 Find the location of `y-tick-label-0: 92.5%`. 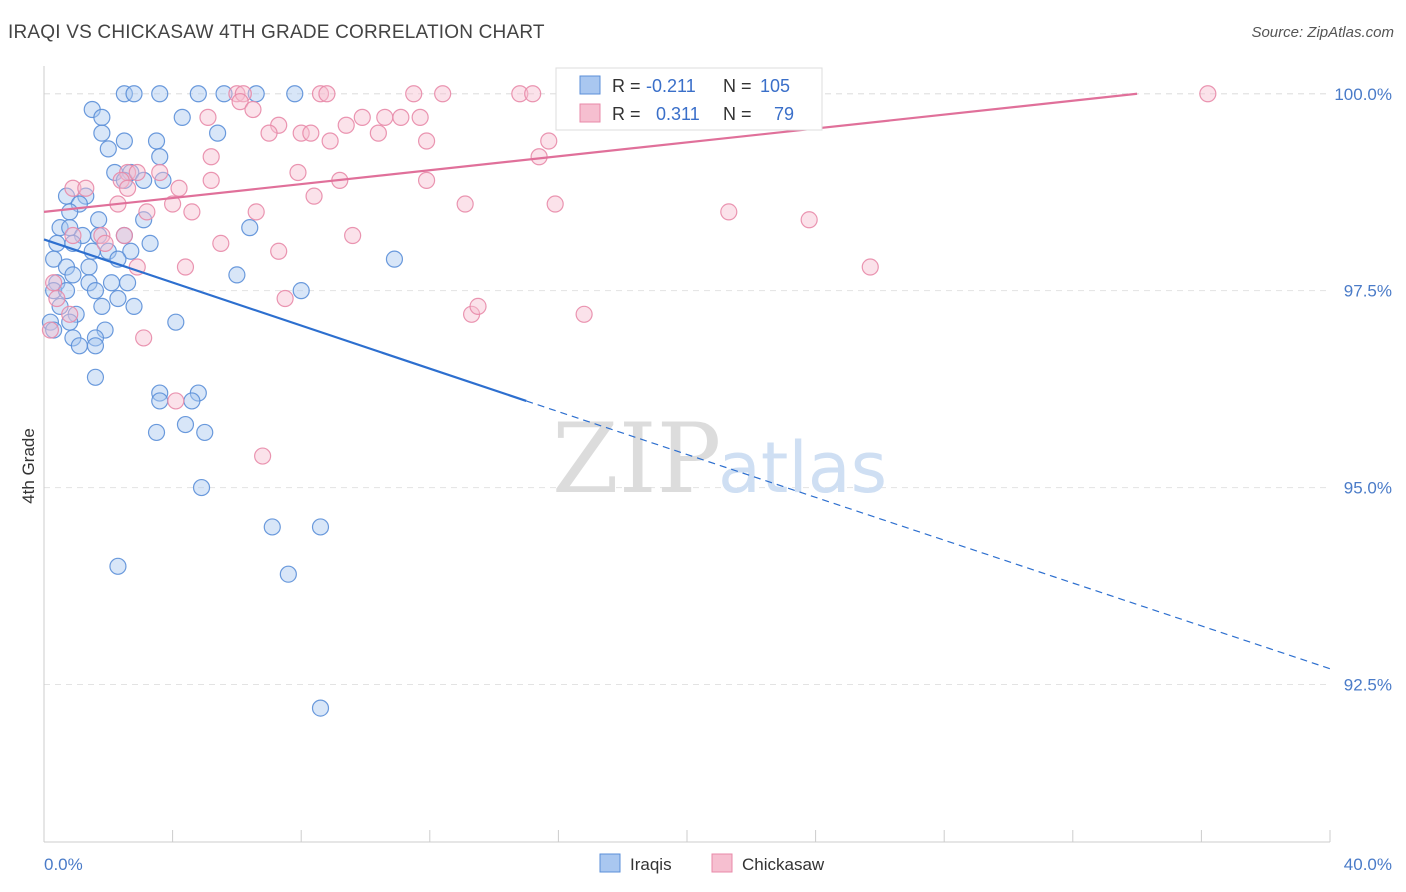

y-tick-label-0: 92.5% is located at coordinates (1368, 684).